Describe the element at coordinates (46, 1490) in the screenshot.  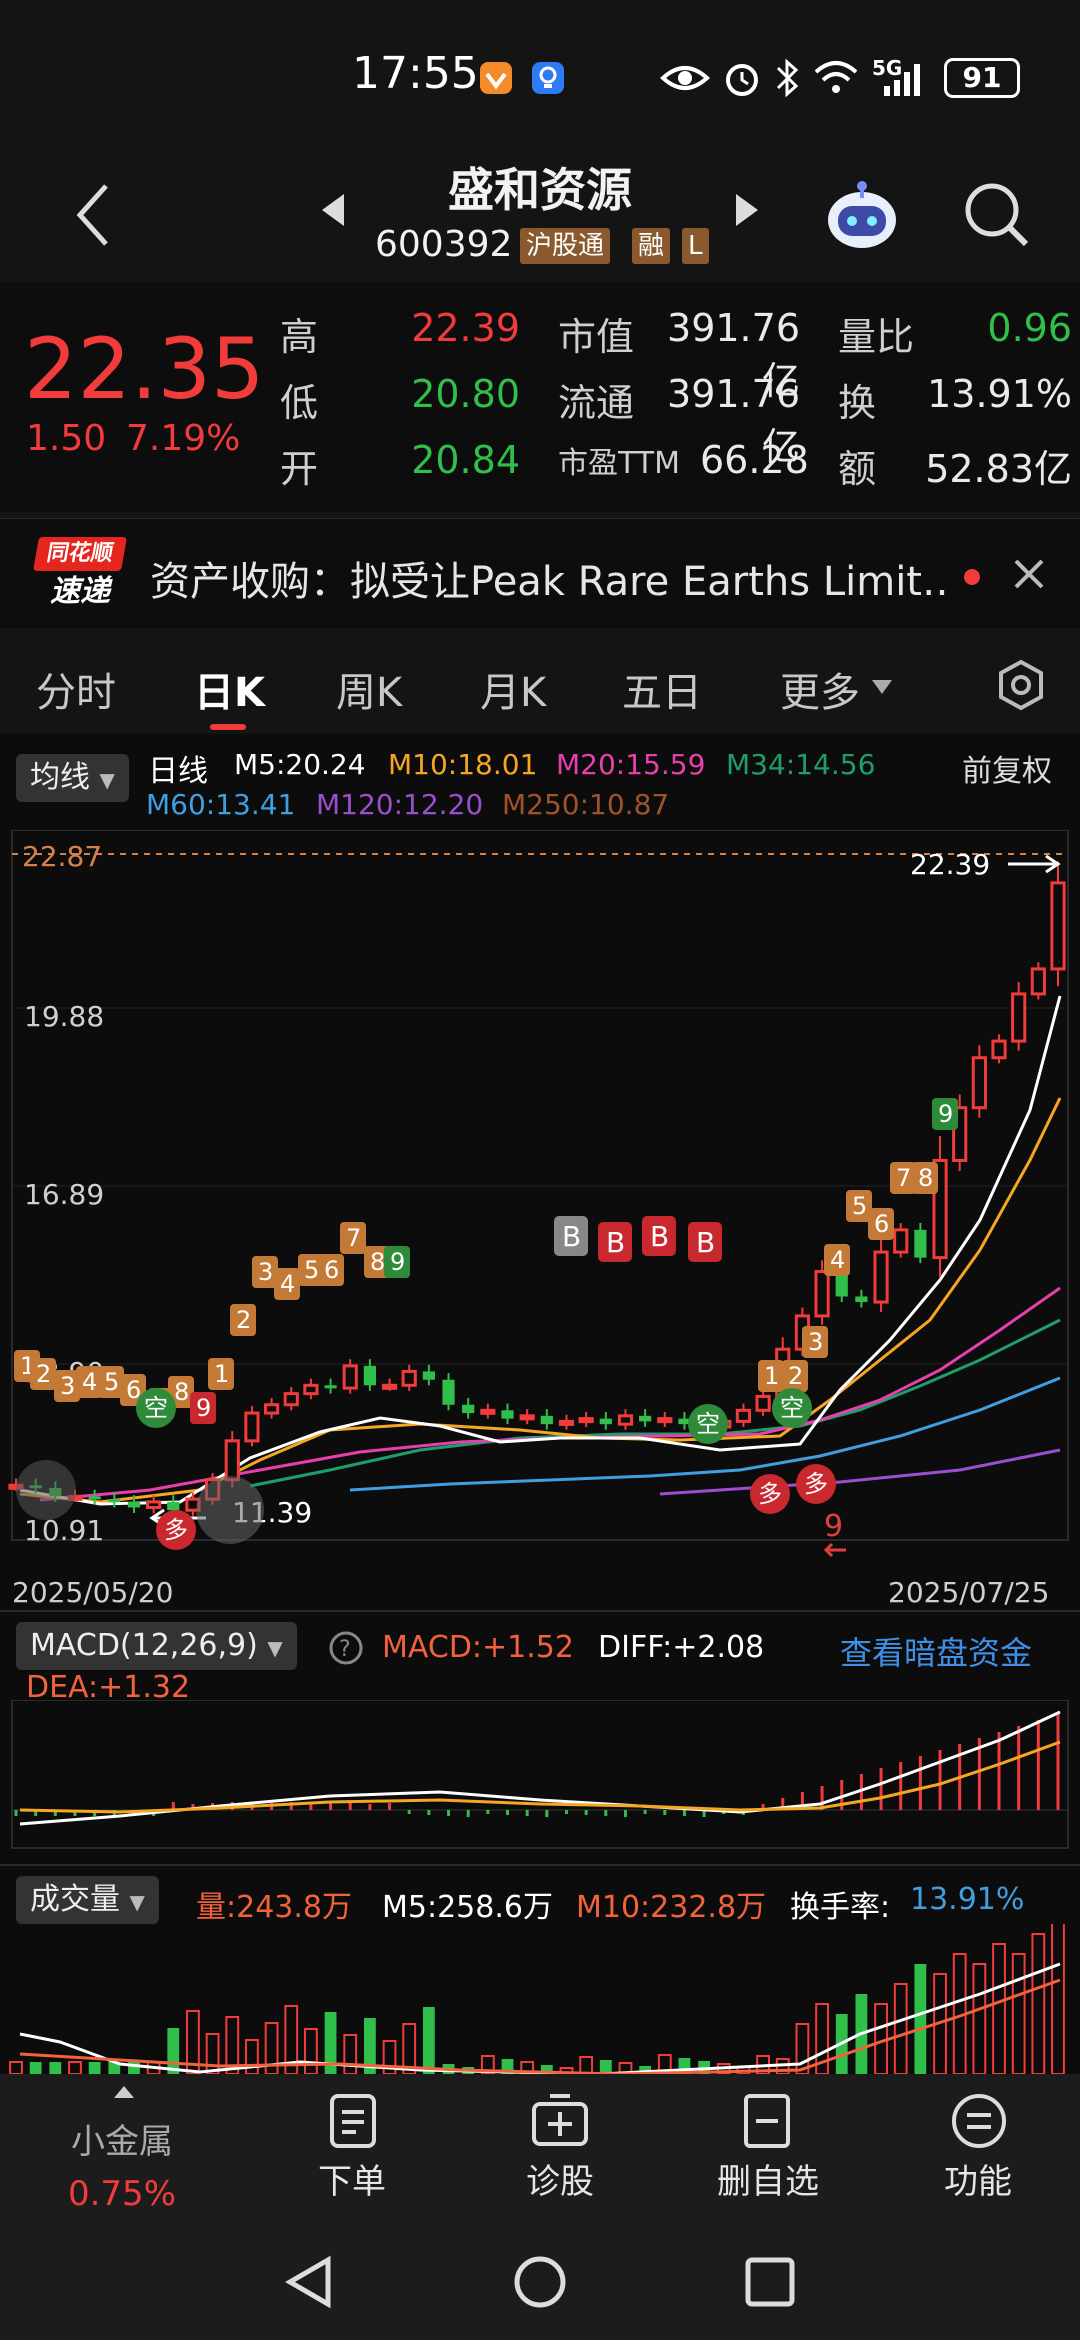
I see `overlay-control-left` at that location.